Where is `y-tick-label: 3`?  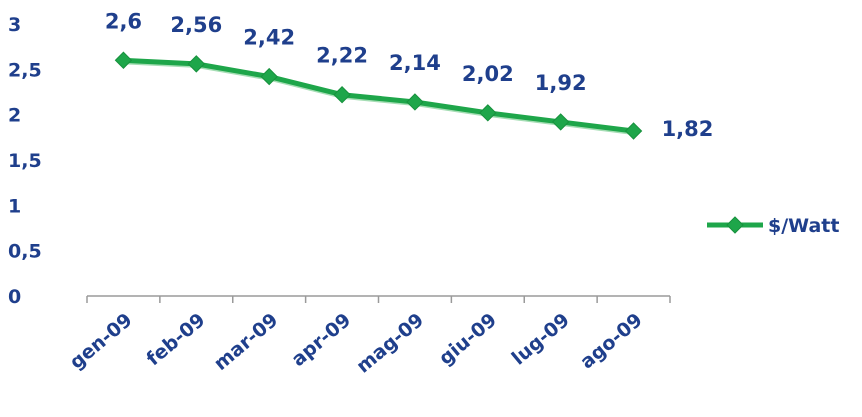
y-tick-label: 3 is located at coordinates (14, 25).